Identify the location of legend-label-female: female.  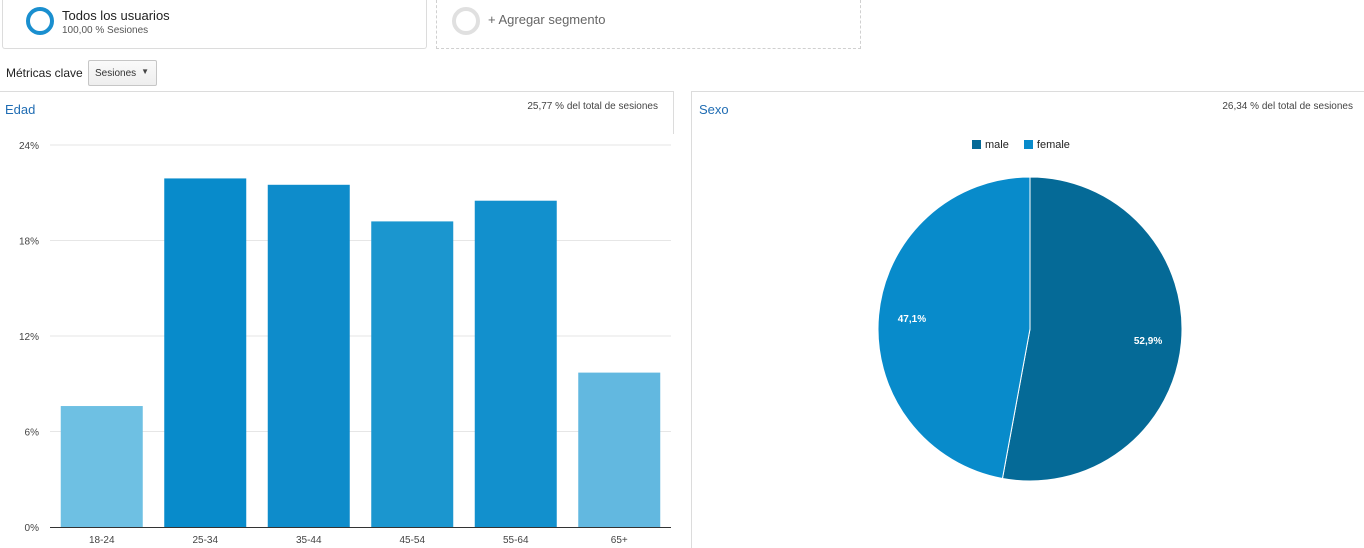
(1053, 145).